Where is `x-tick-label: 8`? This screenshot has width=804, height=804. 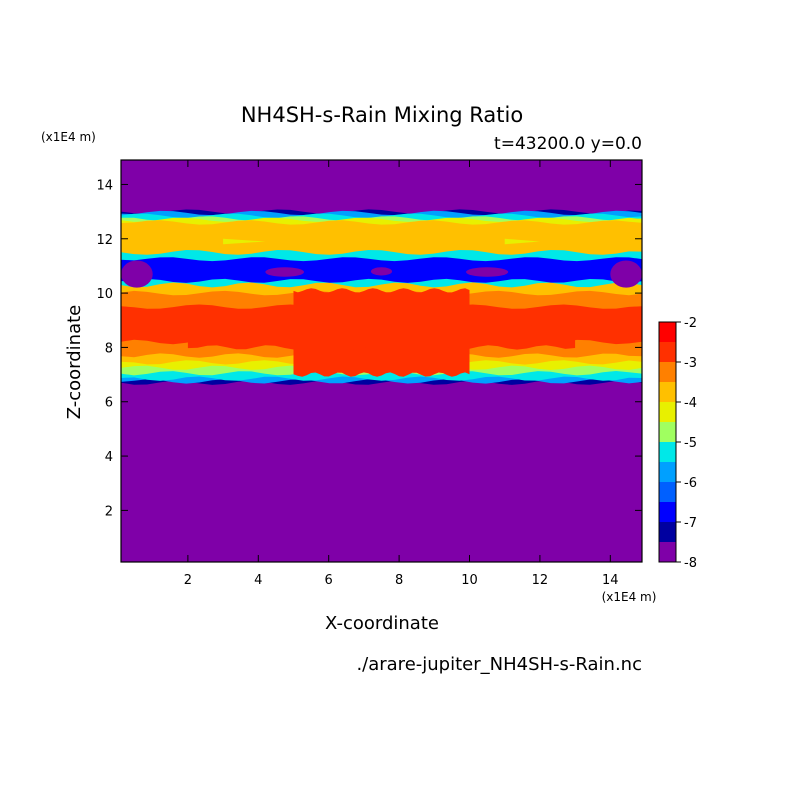
x-tick-label: 8 is located at coordinates (399, 580).